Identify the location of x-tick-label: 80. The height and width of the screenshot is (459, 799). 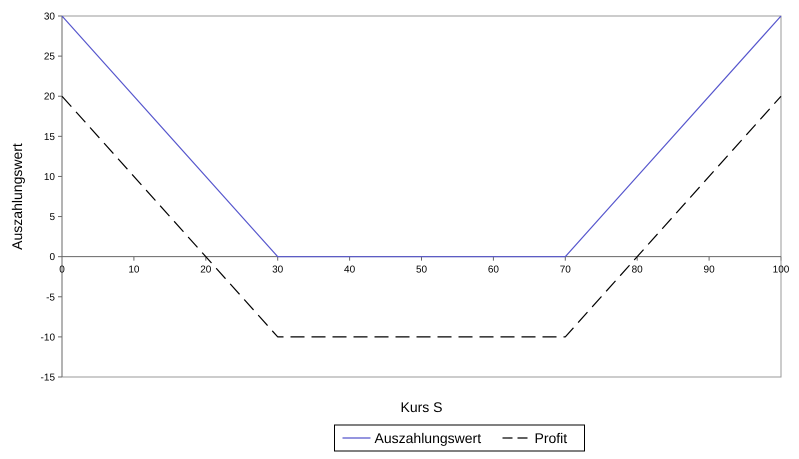
(638, 270).